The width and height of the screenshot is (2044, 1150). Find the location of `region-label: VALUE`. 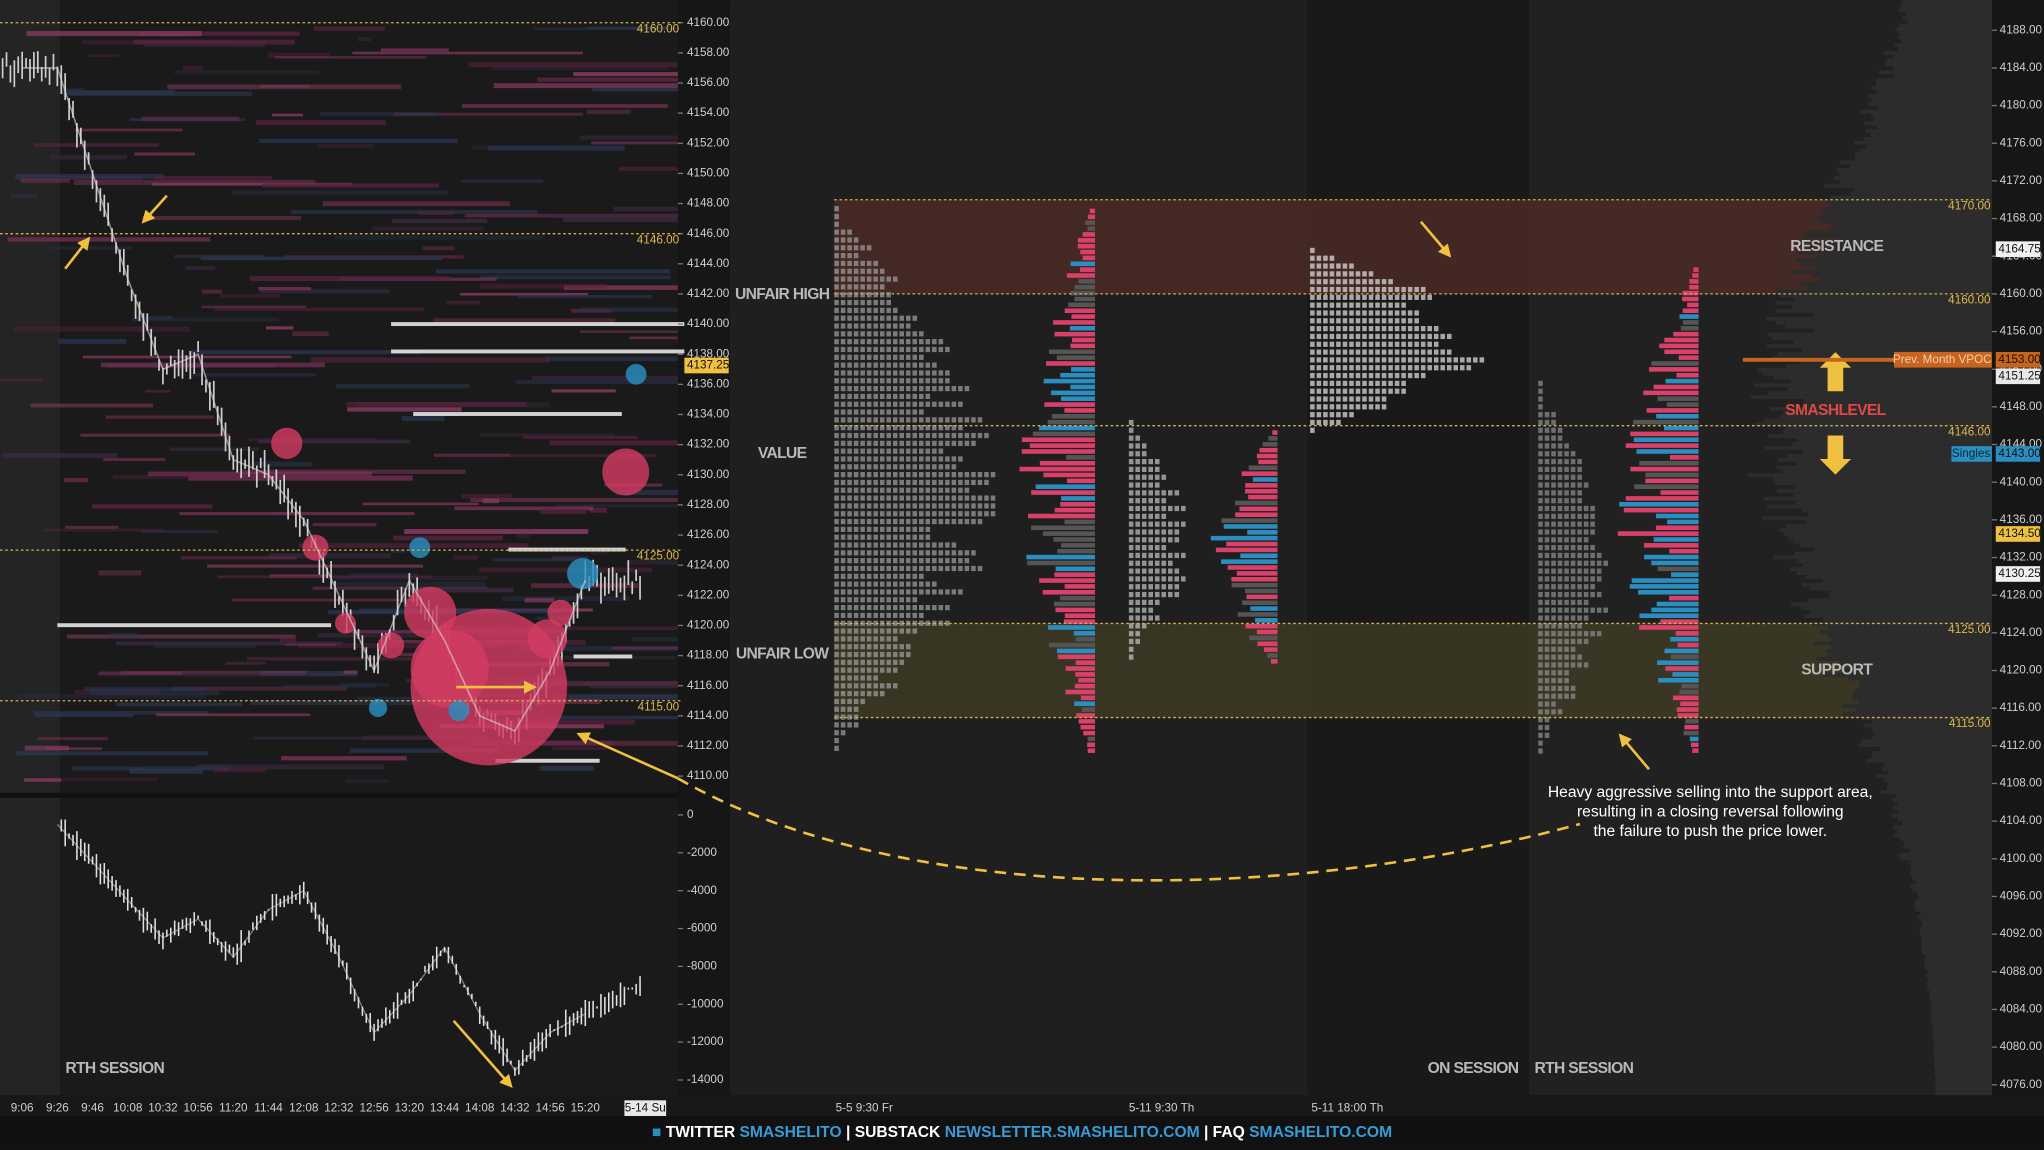

region-label: VALUE is located at coordinates (782, 453).